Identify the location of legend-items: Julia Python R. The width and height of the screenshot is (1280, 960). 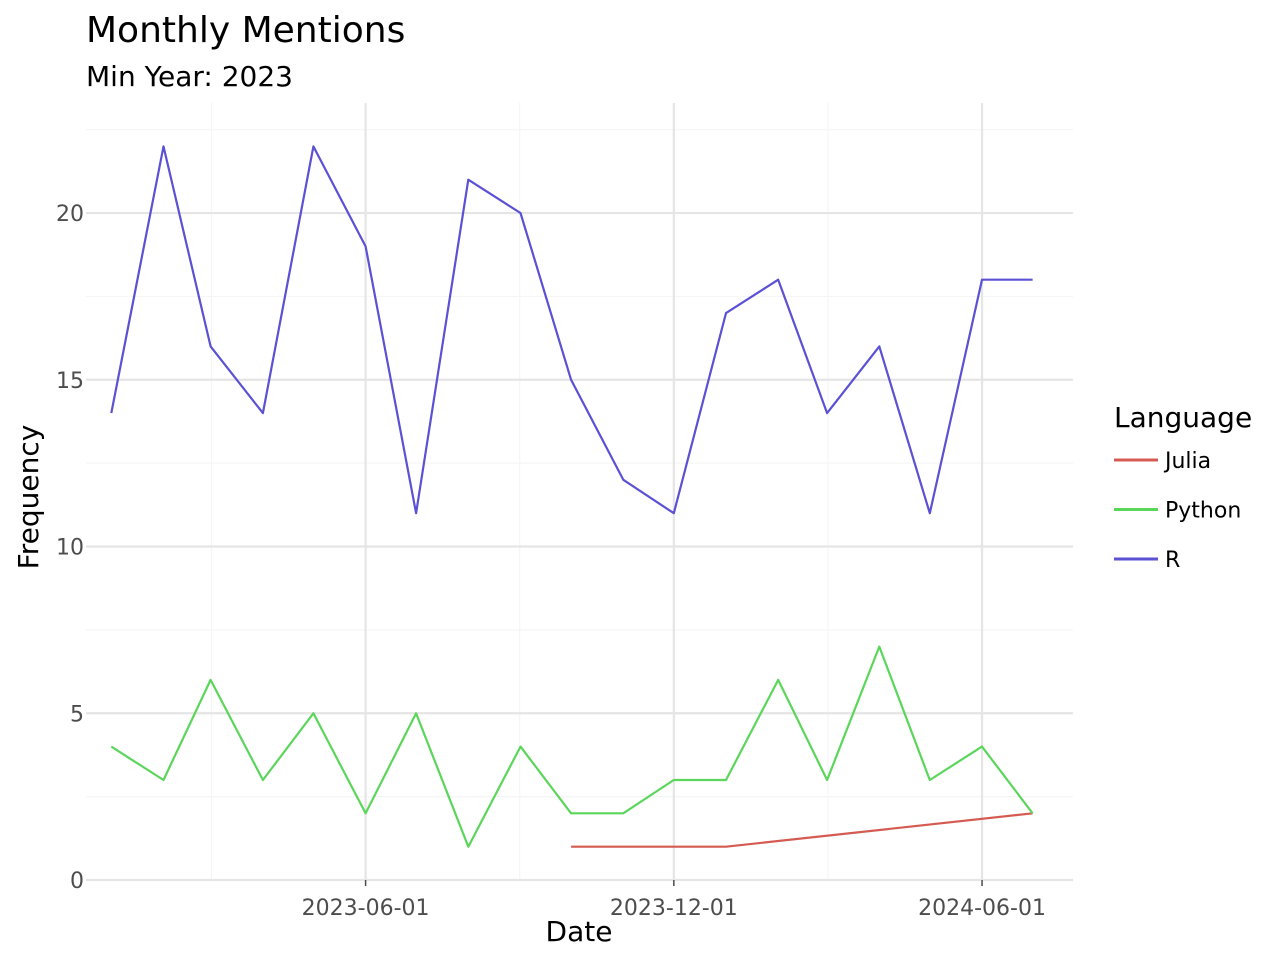
(1177, 511).